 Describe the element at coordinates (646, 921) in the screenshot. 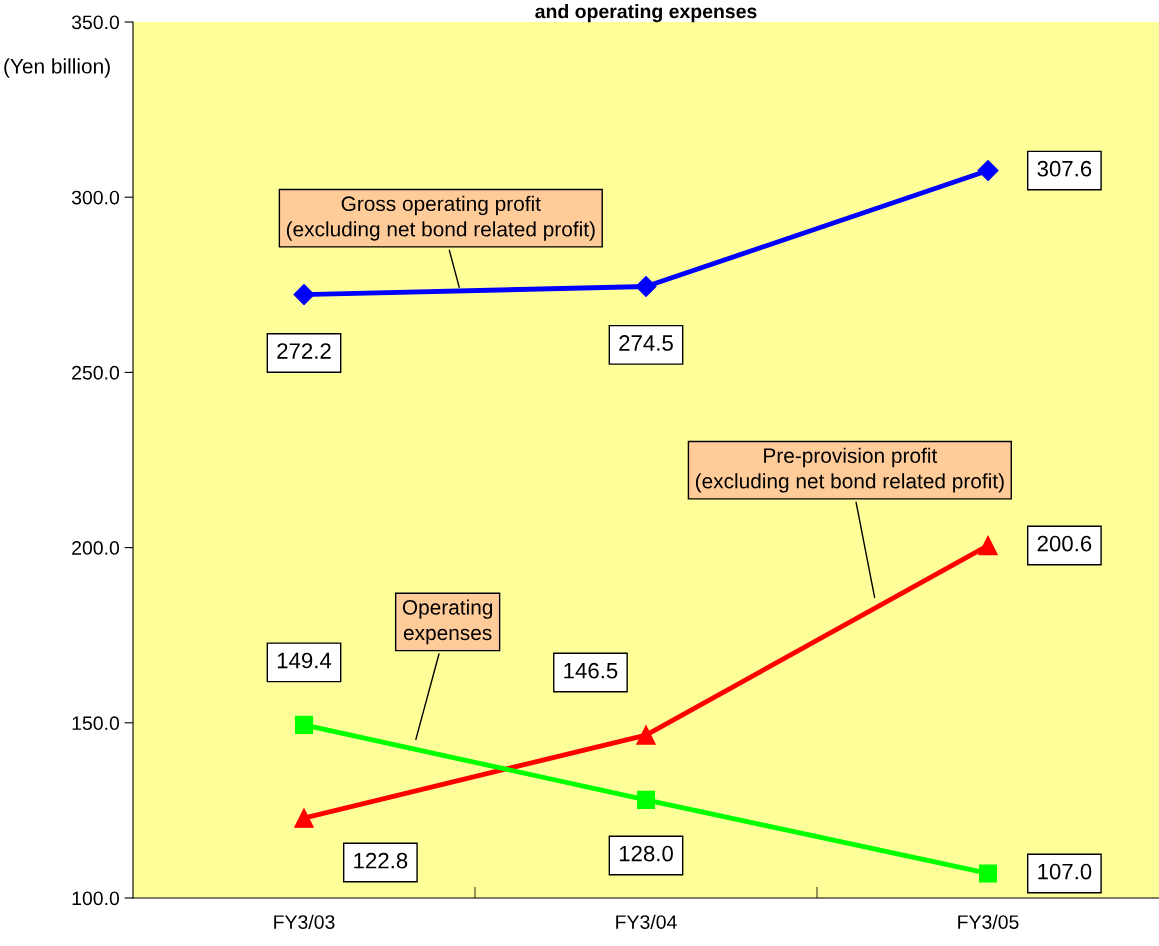

I see `x-tick-label: FY3/04` at that location.